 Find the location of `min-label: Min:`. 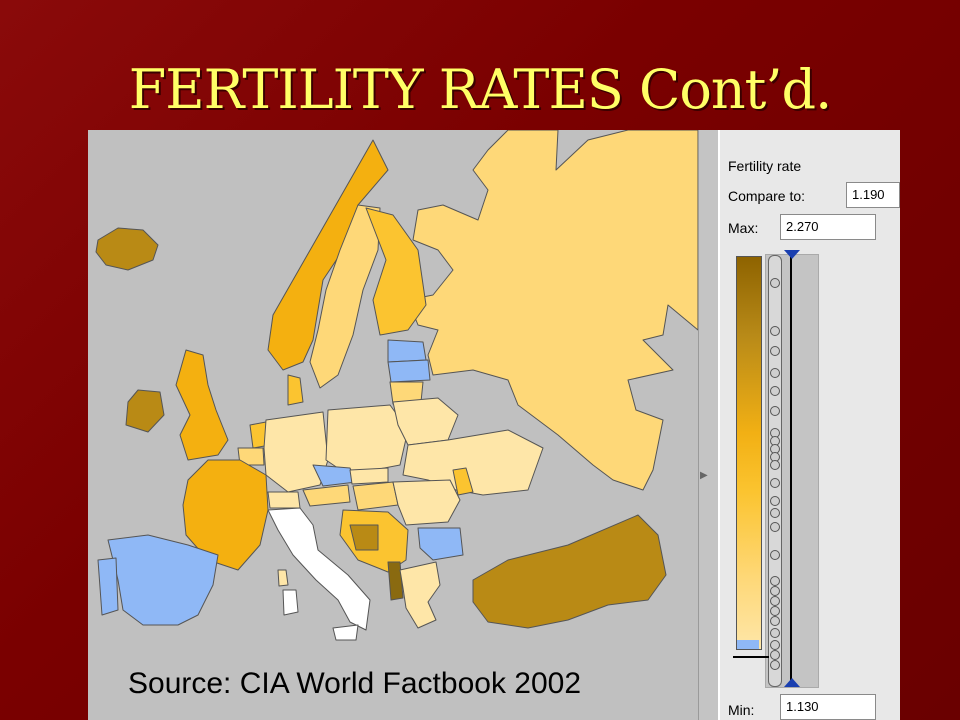

min-label: Min: is located at coordinates (741, 710).